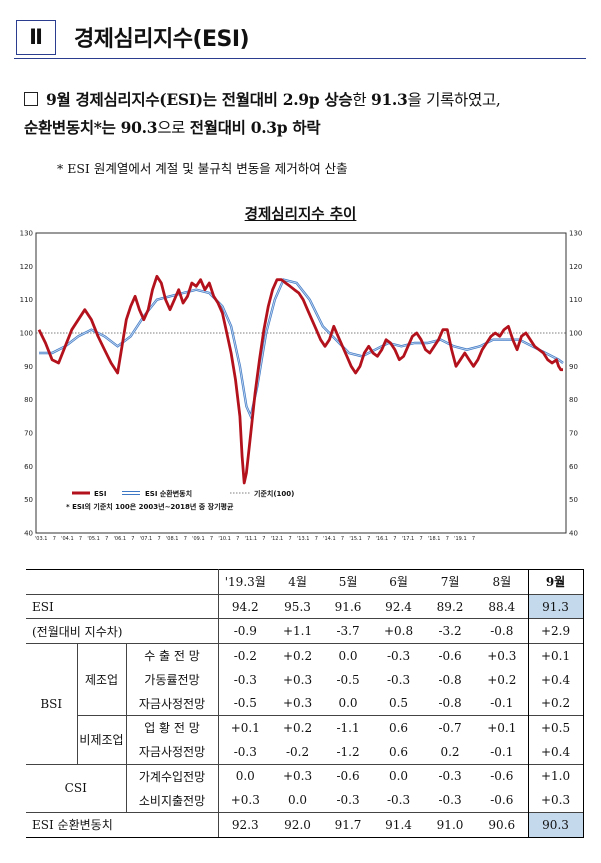 The width and height of the screenshot is (601, 863). I want to click on table-row-mfg-finance: 자금사정전망 -0.5 +0.3 0.0 0.5 -0.8 -0.1 +0.2, so click(305, 703).